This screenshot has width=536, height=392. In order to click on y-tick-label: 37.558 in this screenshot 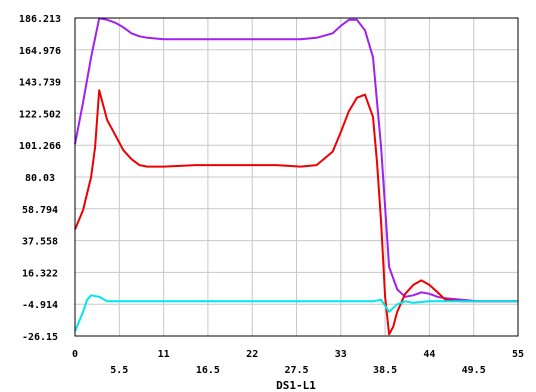, I will do `click(40, 242)`.